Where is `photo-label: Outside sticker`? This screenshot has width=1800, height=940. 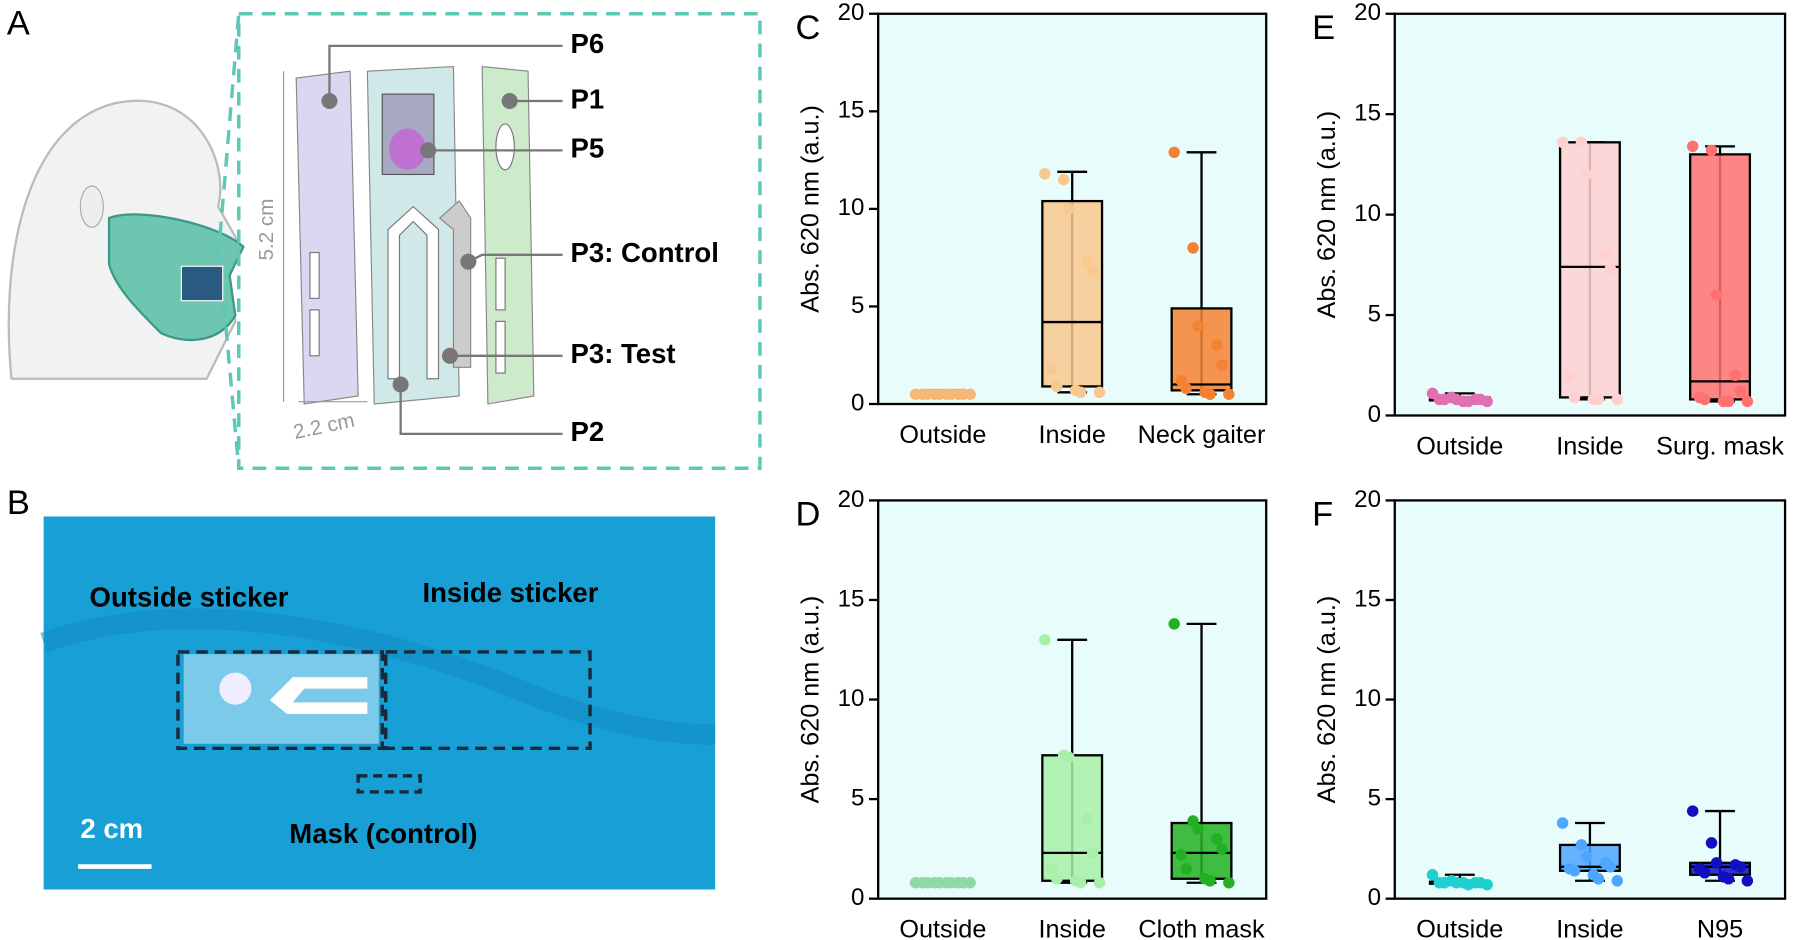
photo-label: Outside sticker is located at coordinates (189, 596).